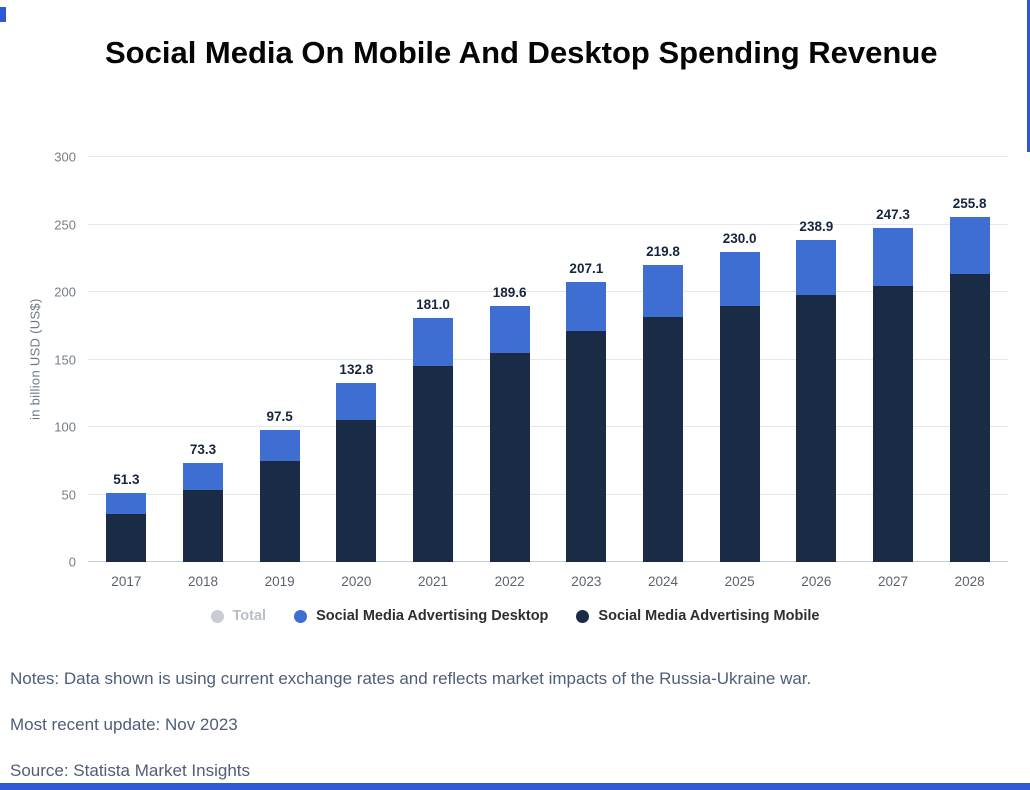  What do you see at coordinates (709, 616) in the screenshot?
I see `legend-label: Social Media Advertising Mobile` at bounding box center [709, 616].